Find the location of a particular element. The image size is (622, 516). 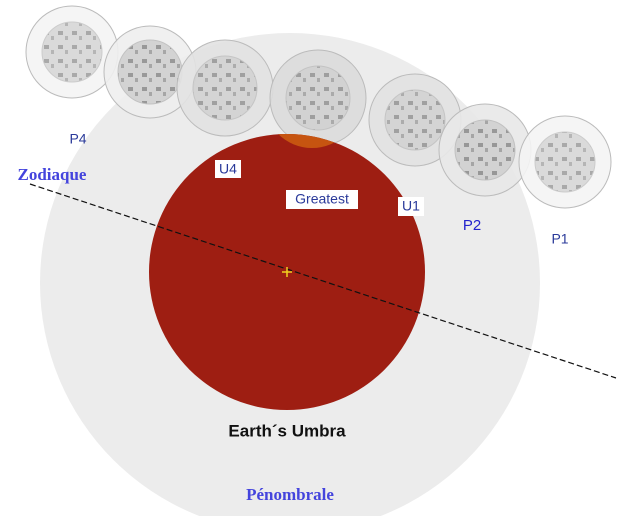

greatest-label: Greatest is located at coordinates (322, 199).